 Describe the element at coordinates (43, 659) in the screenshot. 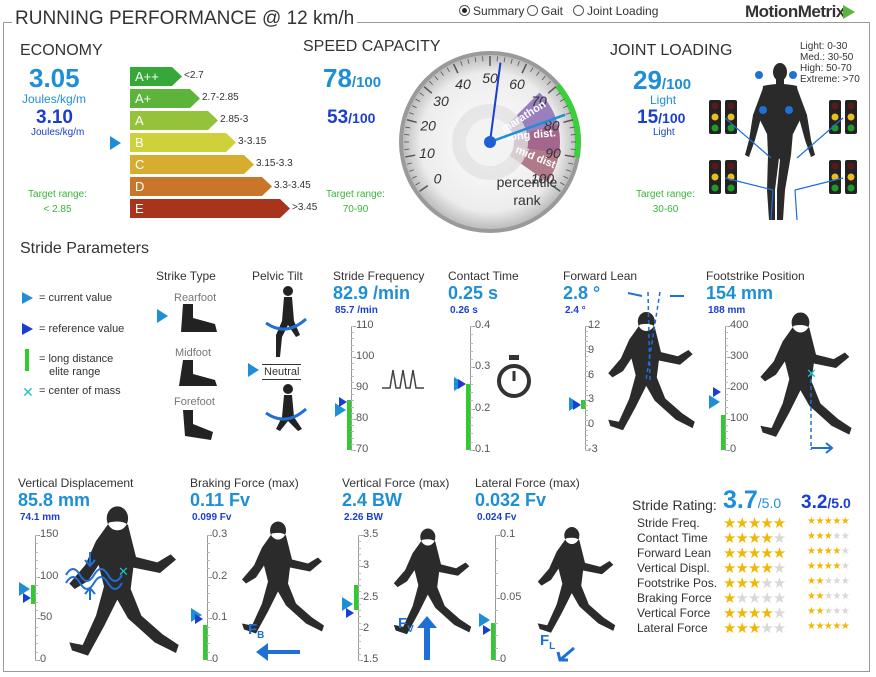

I see `gauge-tick-label: 0` at that location.